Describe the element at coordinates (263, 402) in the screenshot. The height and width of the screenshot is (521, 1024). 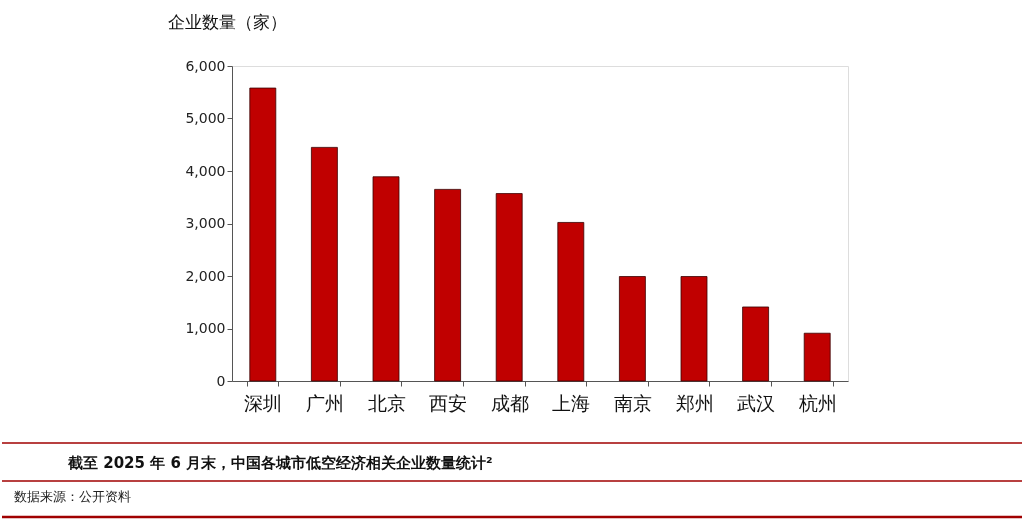
I see `x-tick-label: 深圳` at that location.